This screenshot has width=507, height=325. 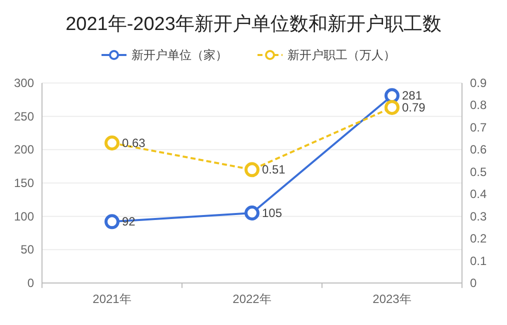 What do you see at coordinates (473, 283) in the screenshot?
I see `y2-tick-label: 0` at bounding box center [473, 283].